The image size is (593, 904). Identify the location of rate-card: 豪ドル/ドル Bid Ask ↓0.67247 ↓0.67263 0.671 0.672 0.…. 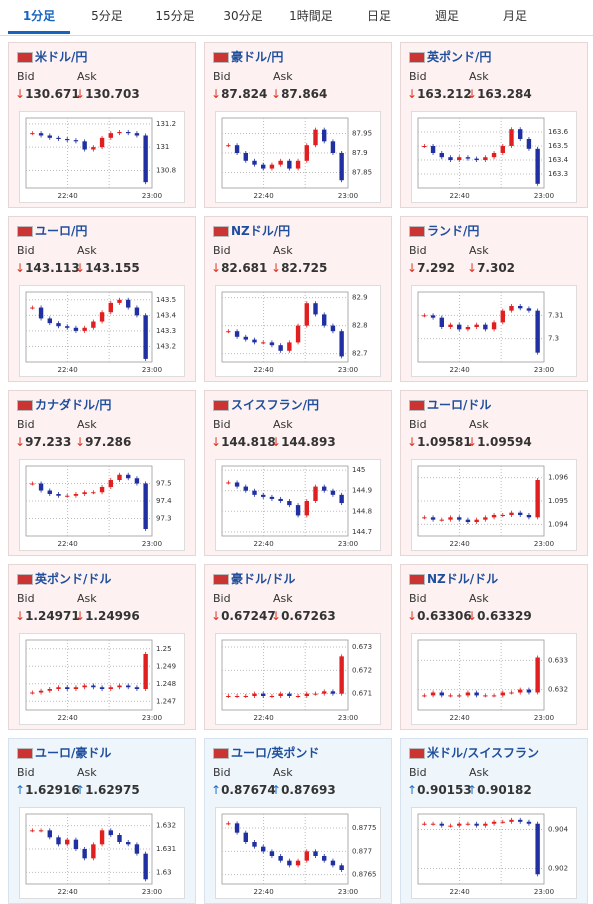
(298, 647).